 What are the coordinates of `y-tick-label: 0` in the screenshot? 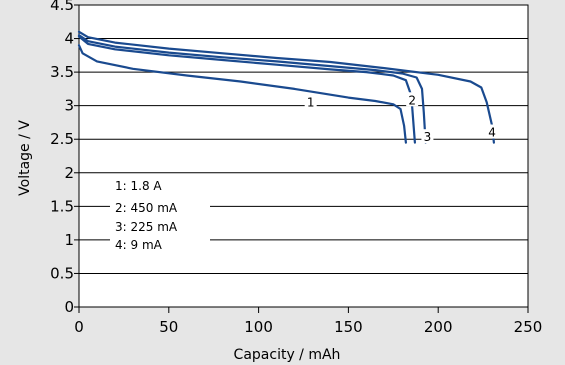 It's located at (69, 307).